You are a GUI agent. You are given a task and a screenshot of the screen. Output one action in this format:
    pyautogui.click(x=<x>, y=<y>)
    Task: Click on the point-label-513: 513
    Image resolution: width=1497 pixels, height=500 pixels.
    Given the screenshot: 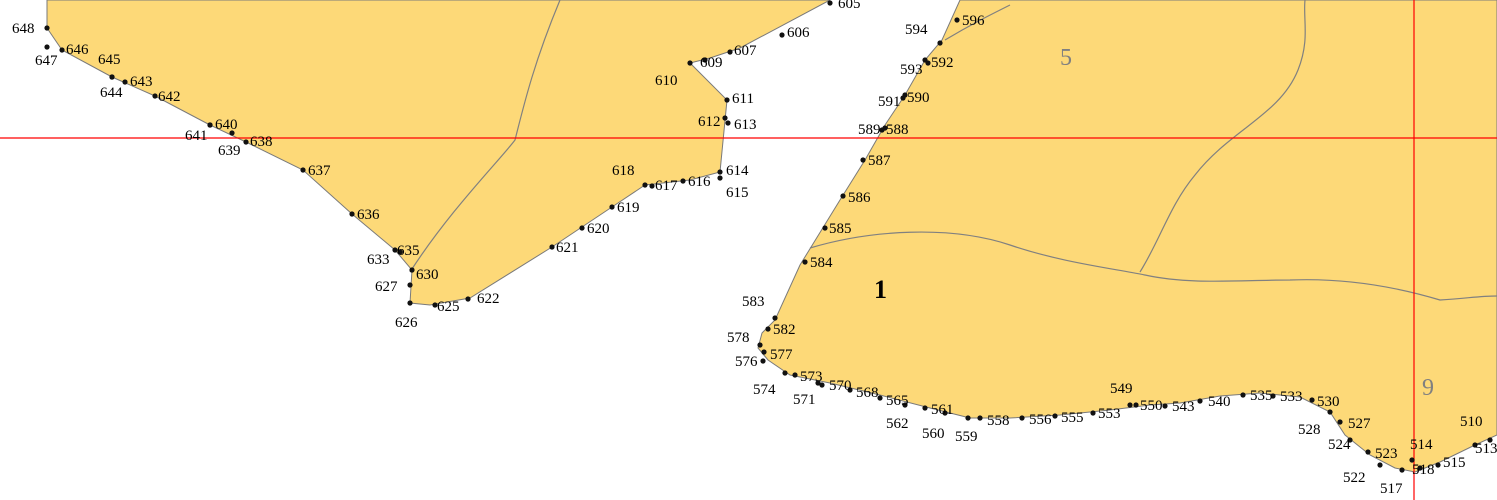 What is the action you would take?
    pyautogui.click(x=1486, y=449)
    